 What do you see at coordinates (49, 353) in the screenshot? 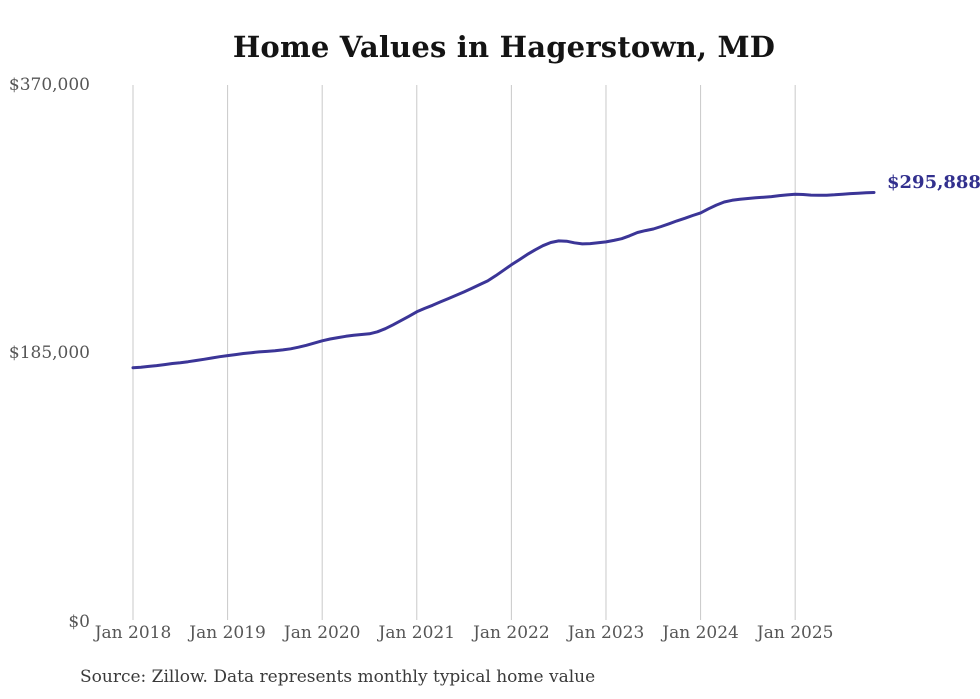
I see `y-tick-label: $185,000` at bounding box center [49, 353].